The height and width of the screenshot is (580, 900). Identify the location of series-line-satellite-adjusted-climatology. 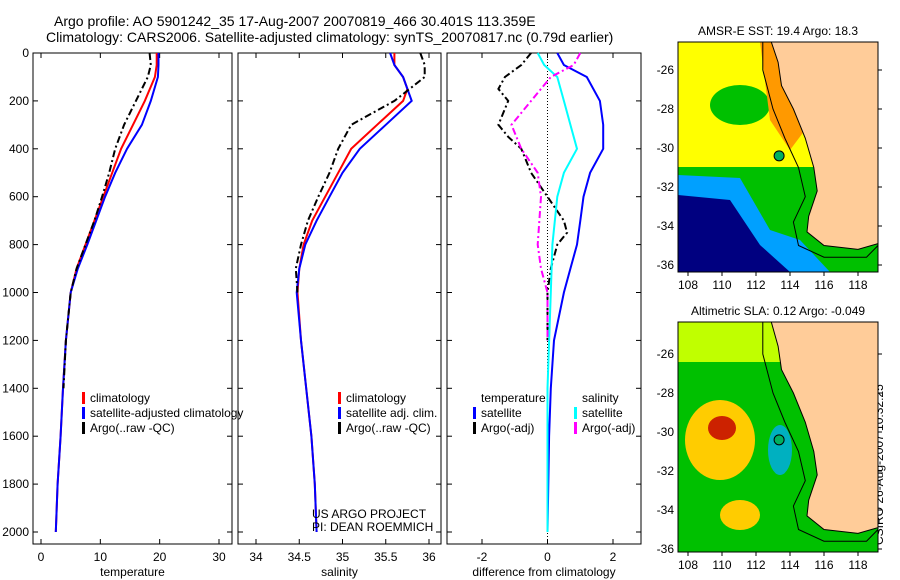
(107, 293).